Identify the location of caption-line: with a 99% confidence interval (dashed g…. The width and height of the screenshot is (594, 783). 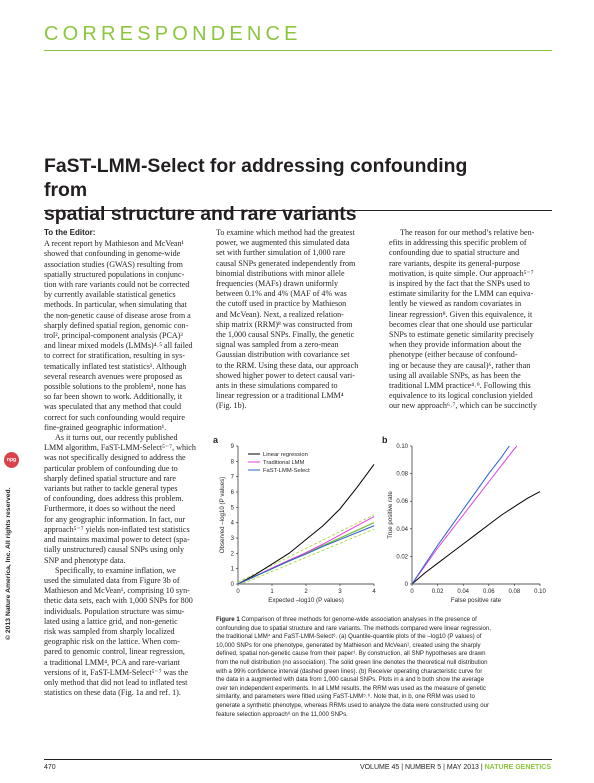
(349, 671).